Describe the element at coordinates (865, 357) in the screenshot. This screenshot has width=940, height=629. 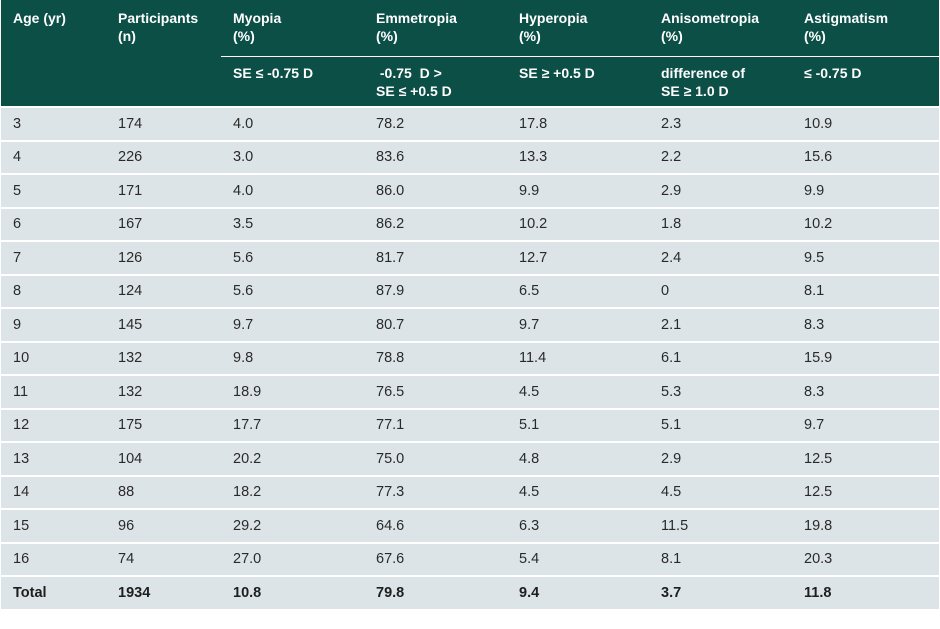
I see `cell-astigmatism: 15.9` at that location.